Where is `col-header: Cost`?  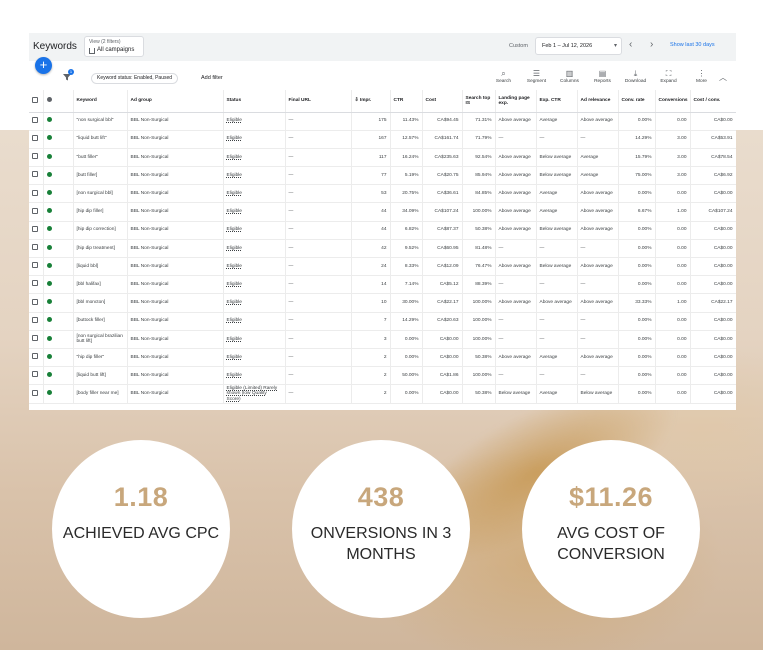
col-header: Cost is located at coordinates (442, 101).